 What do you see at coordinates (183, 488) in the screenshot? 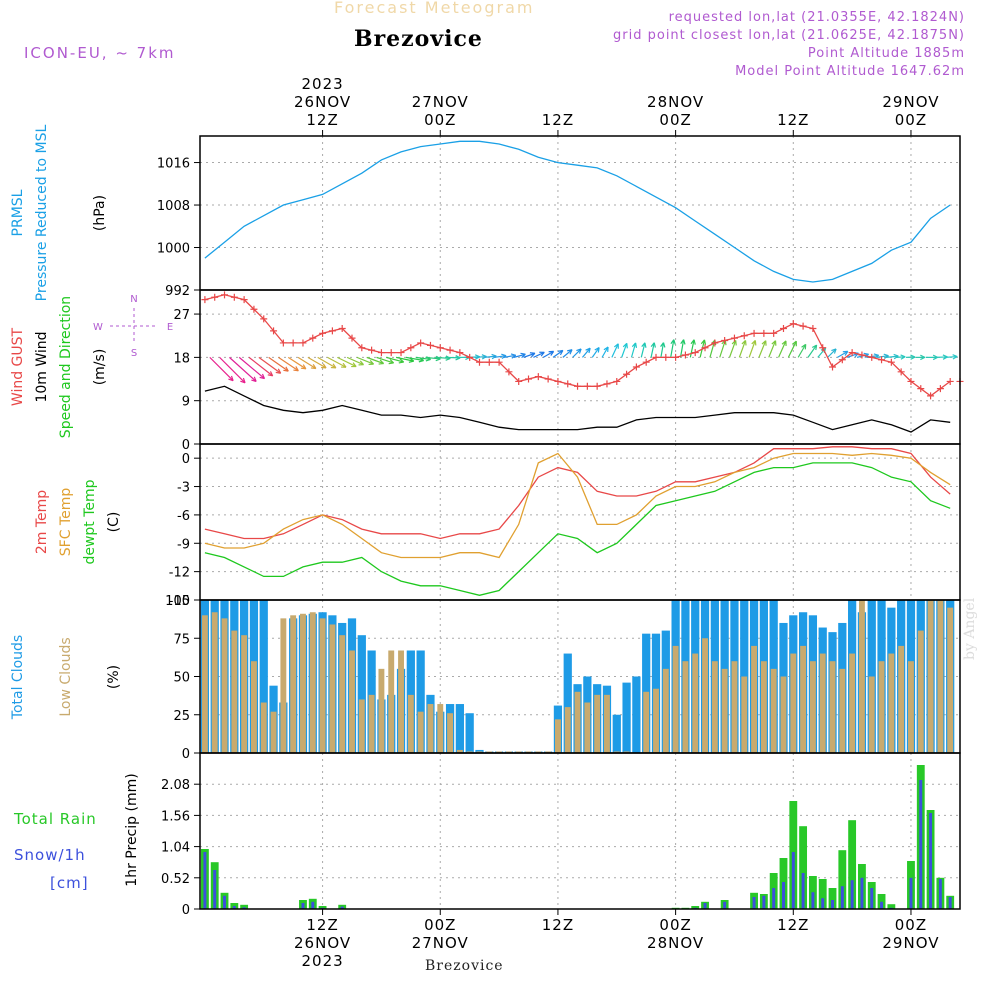
I see `y-tick-label: -3` at bounding box center [183, 488].